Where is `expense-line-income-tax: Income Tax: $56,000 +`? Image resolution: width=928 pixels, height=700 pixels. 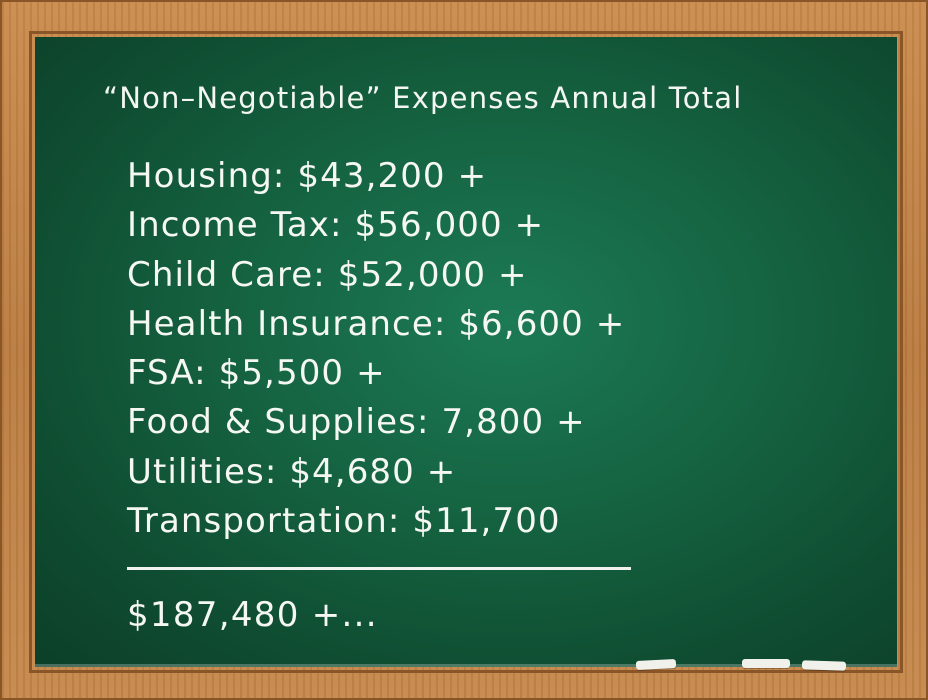 expense-line-income-tax: Income Tax: $56,000 + is located at coordinates (336, 225).